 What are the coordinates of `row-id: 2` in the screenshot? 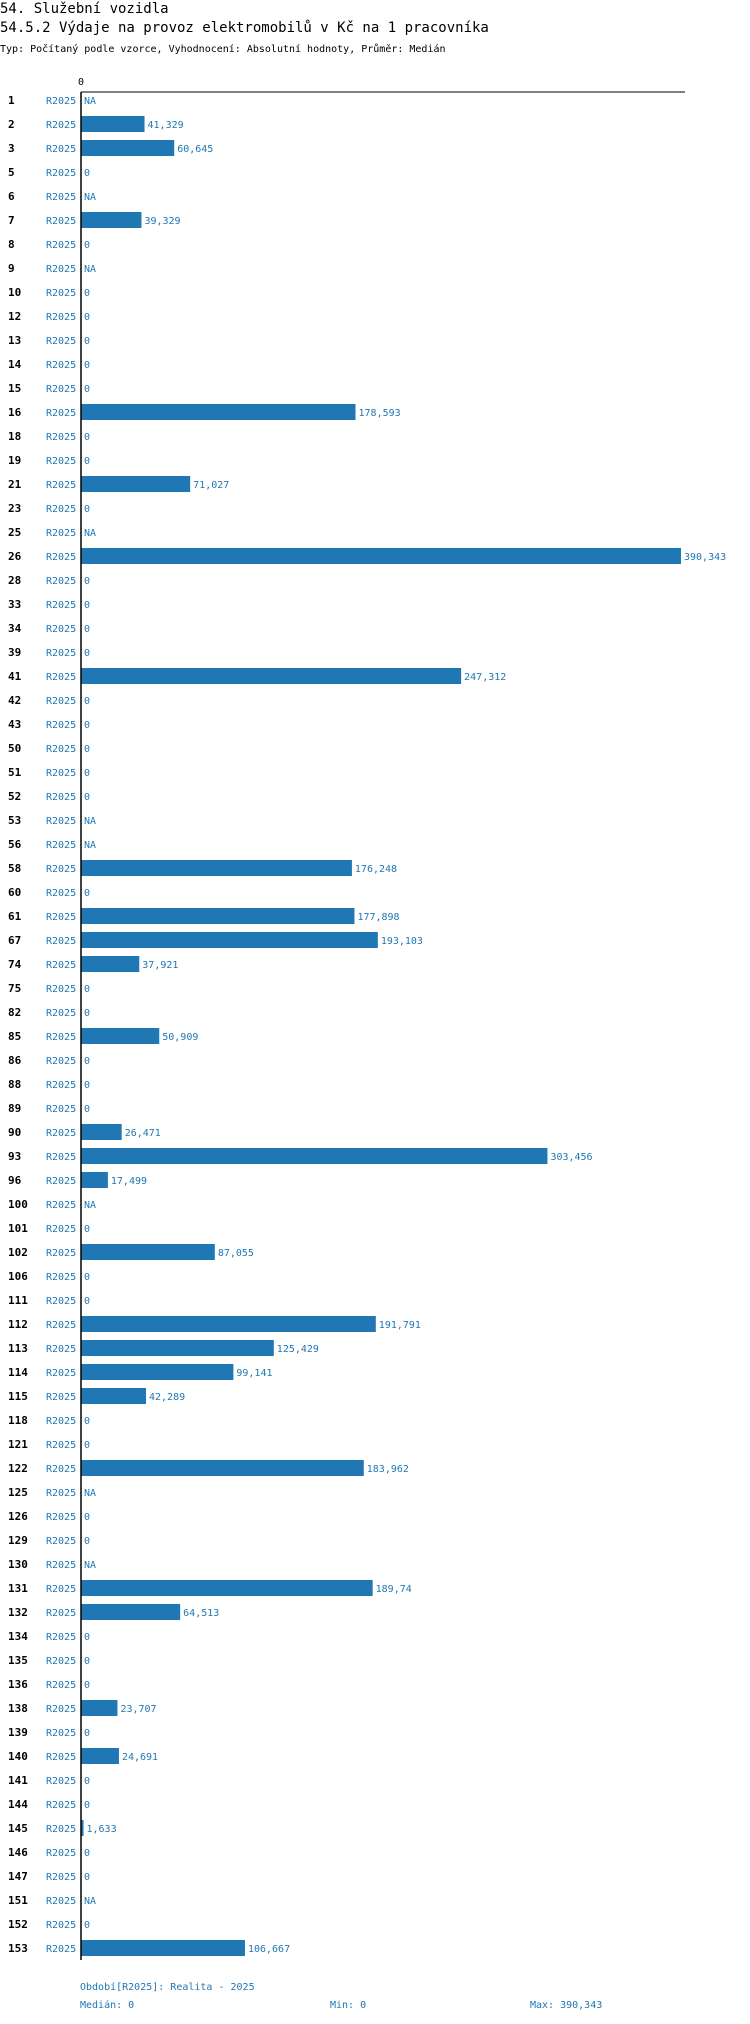 It's located at (11, 124).